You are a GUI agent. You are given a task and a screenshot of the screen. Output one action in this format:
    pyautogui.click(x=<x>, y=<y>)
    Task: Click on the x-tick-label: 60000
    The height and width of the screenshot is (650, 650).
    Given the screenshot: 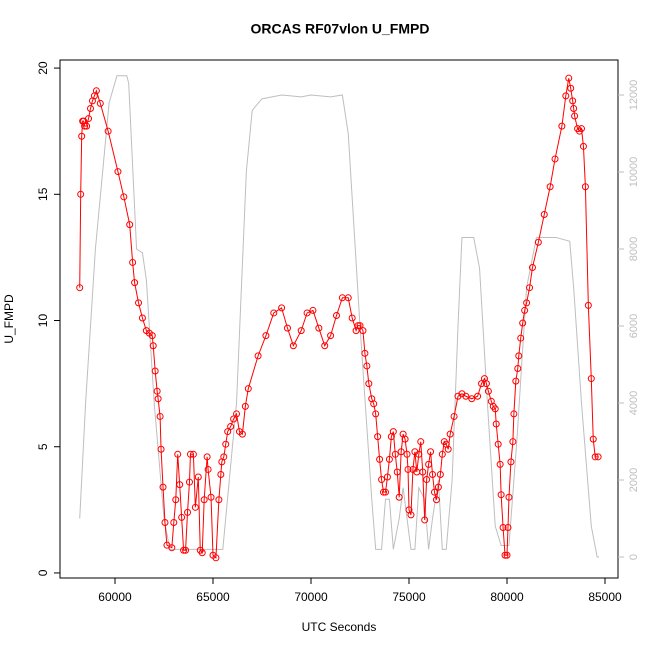 What is the action you would take?
    pyautogui.click(x=115, y=597)
    